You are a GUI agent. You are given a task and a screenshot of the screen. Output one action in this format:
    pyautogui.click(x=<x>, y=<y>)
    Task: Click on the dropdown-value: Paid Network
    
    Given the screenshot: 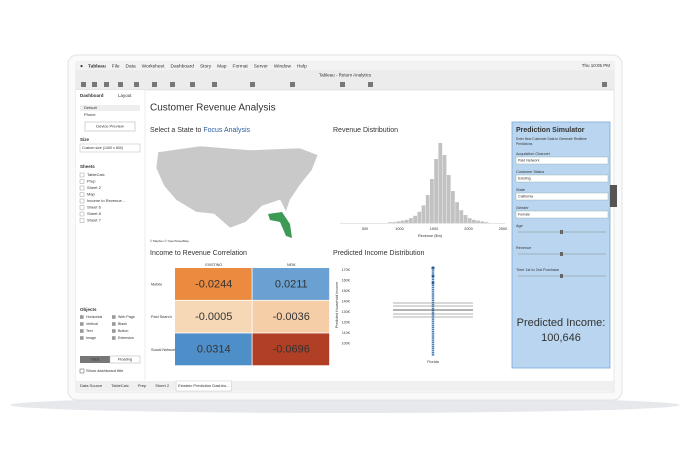 What is the action you would take?
    pyautogui.click(x=529, y=160)
    